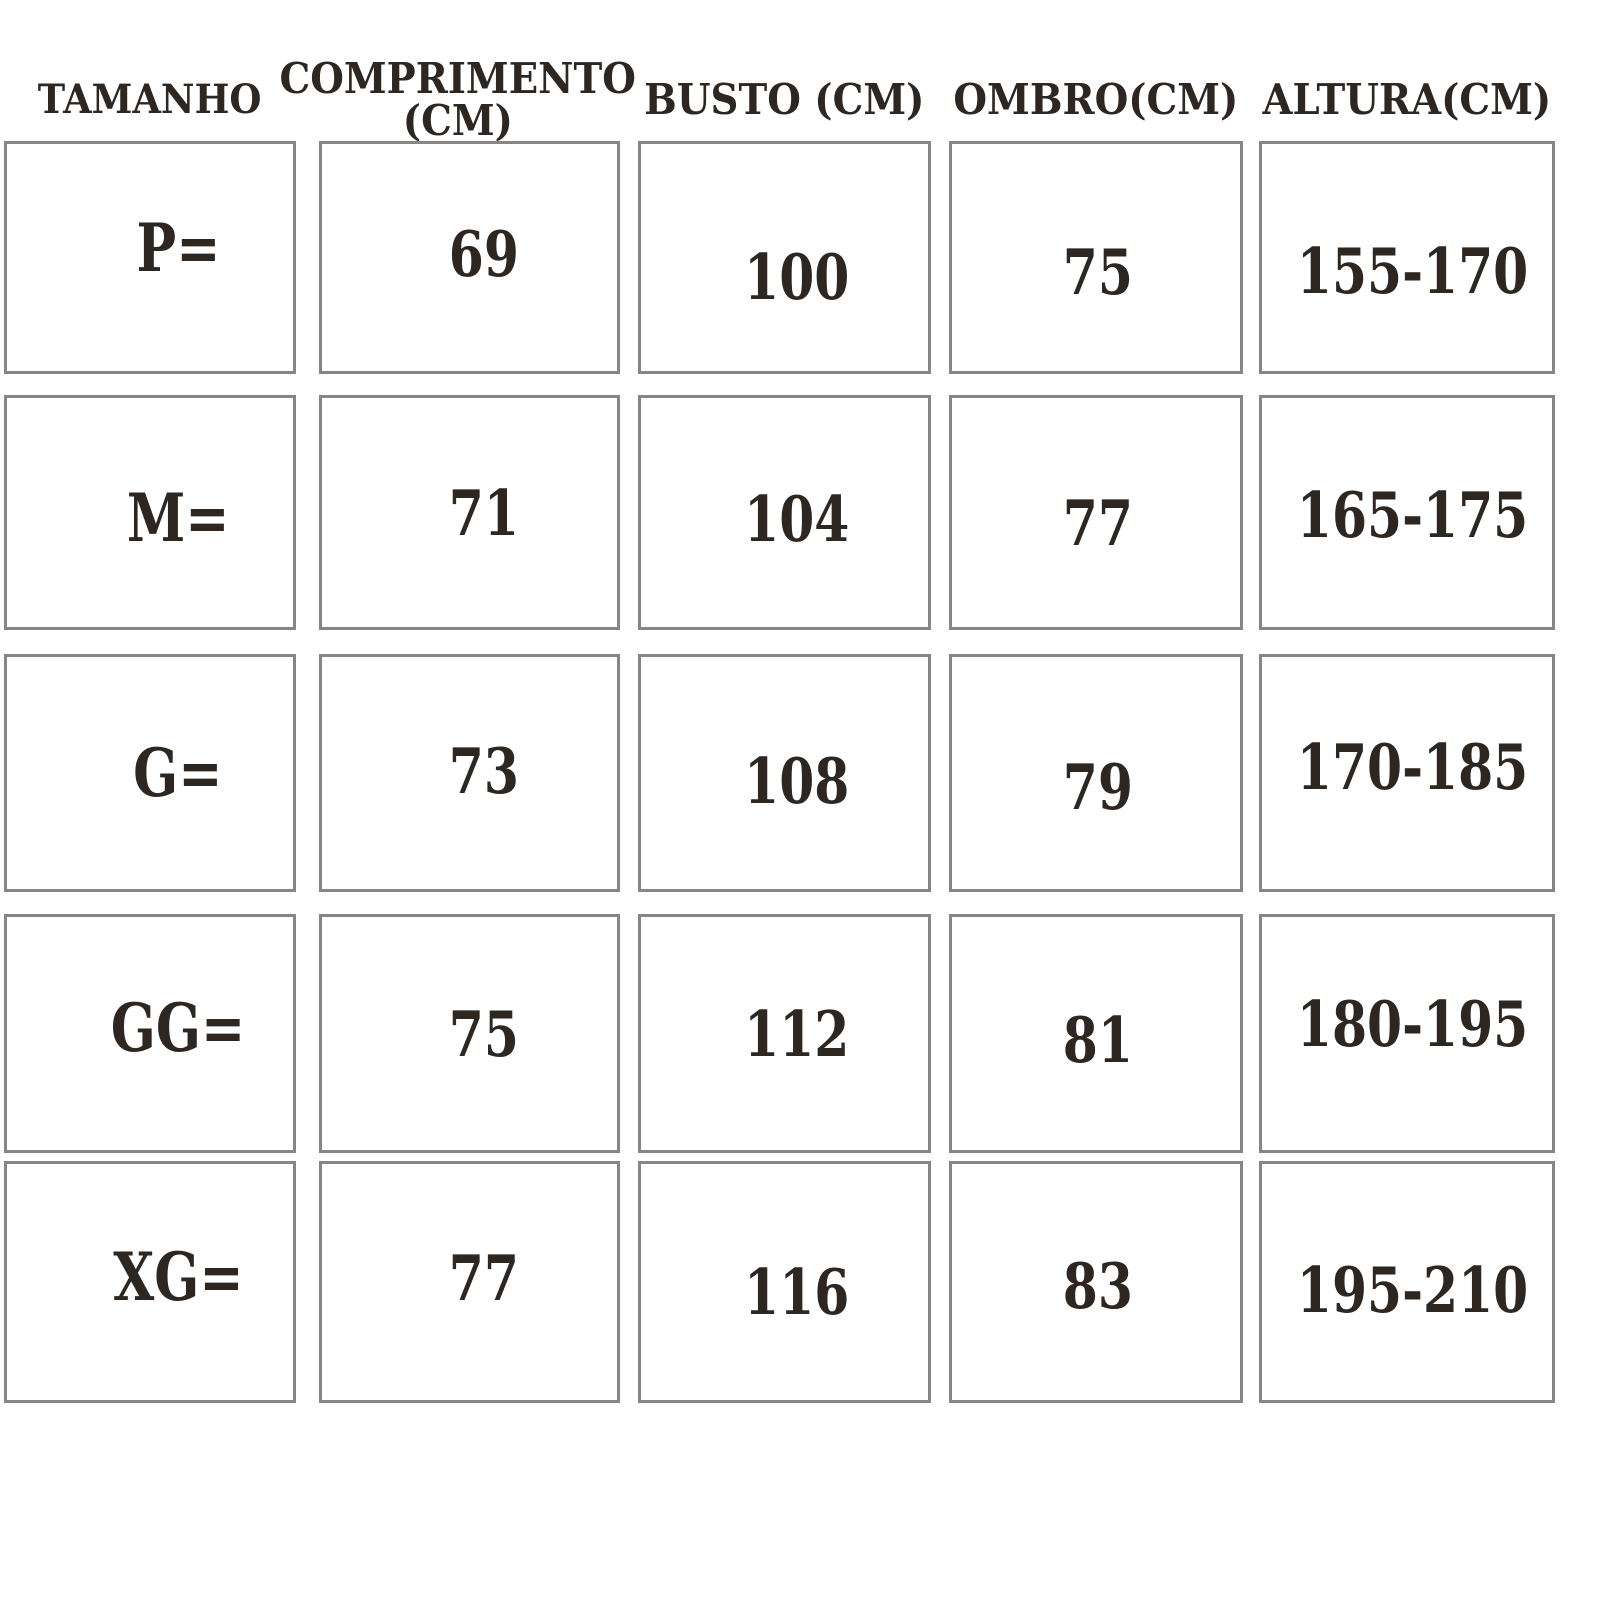  I want to click on cell-p-ombro: 75, so click(1096, 257).